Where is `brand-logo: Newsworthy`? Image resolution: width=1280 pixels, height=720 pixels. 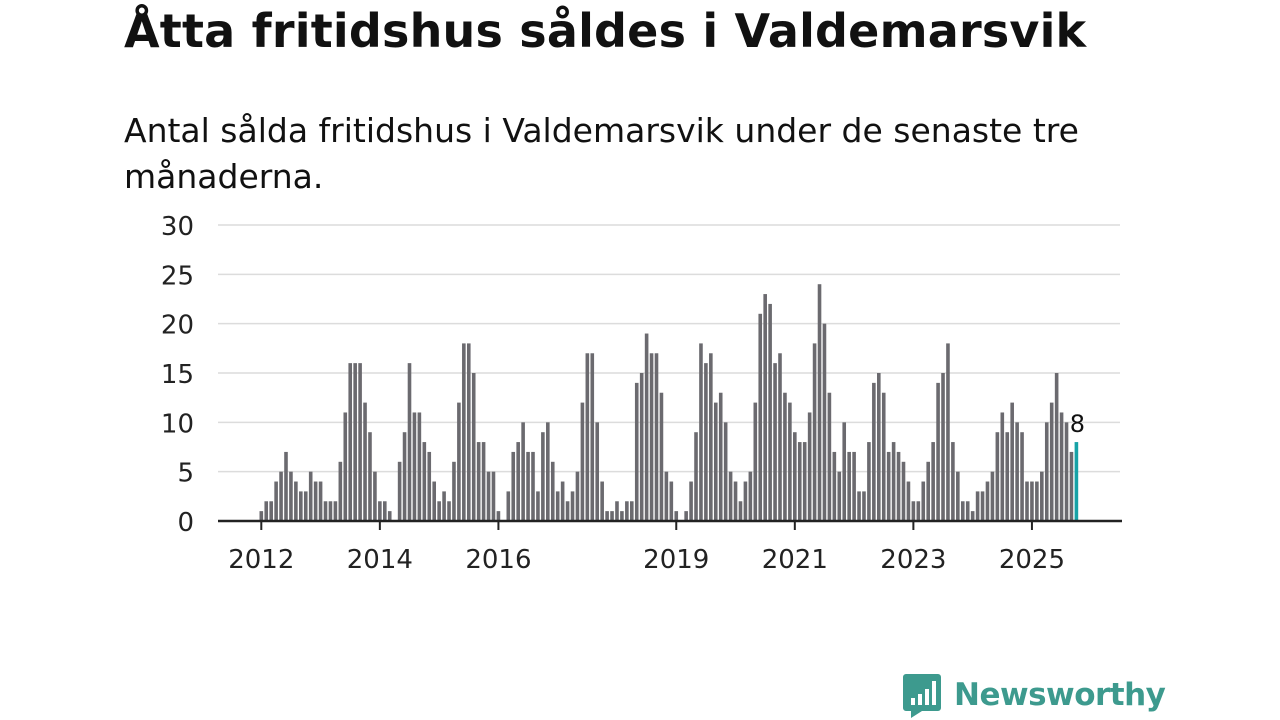
brand-logo: Newsworthy is located at coordinates (1034, 695).